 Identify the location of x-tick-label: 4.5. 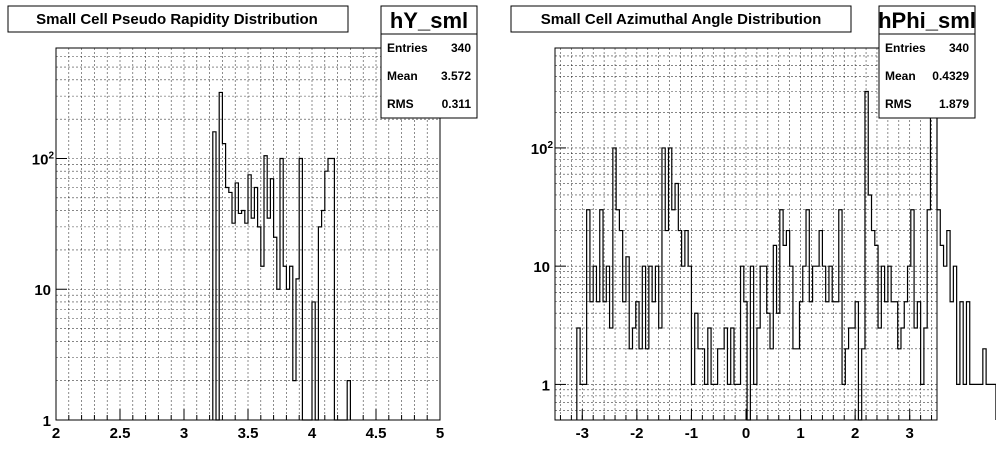
(376, 433).